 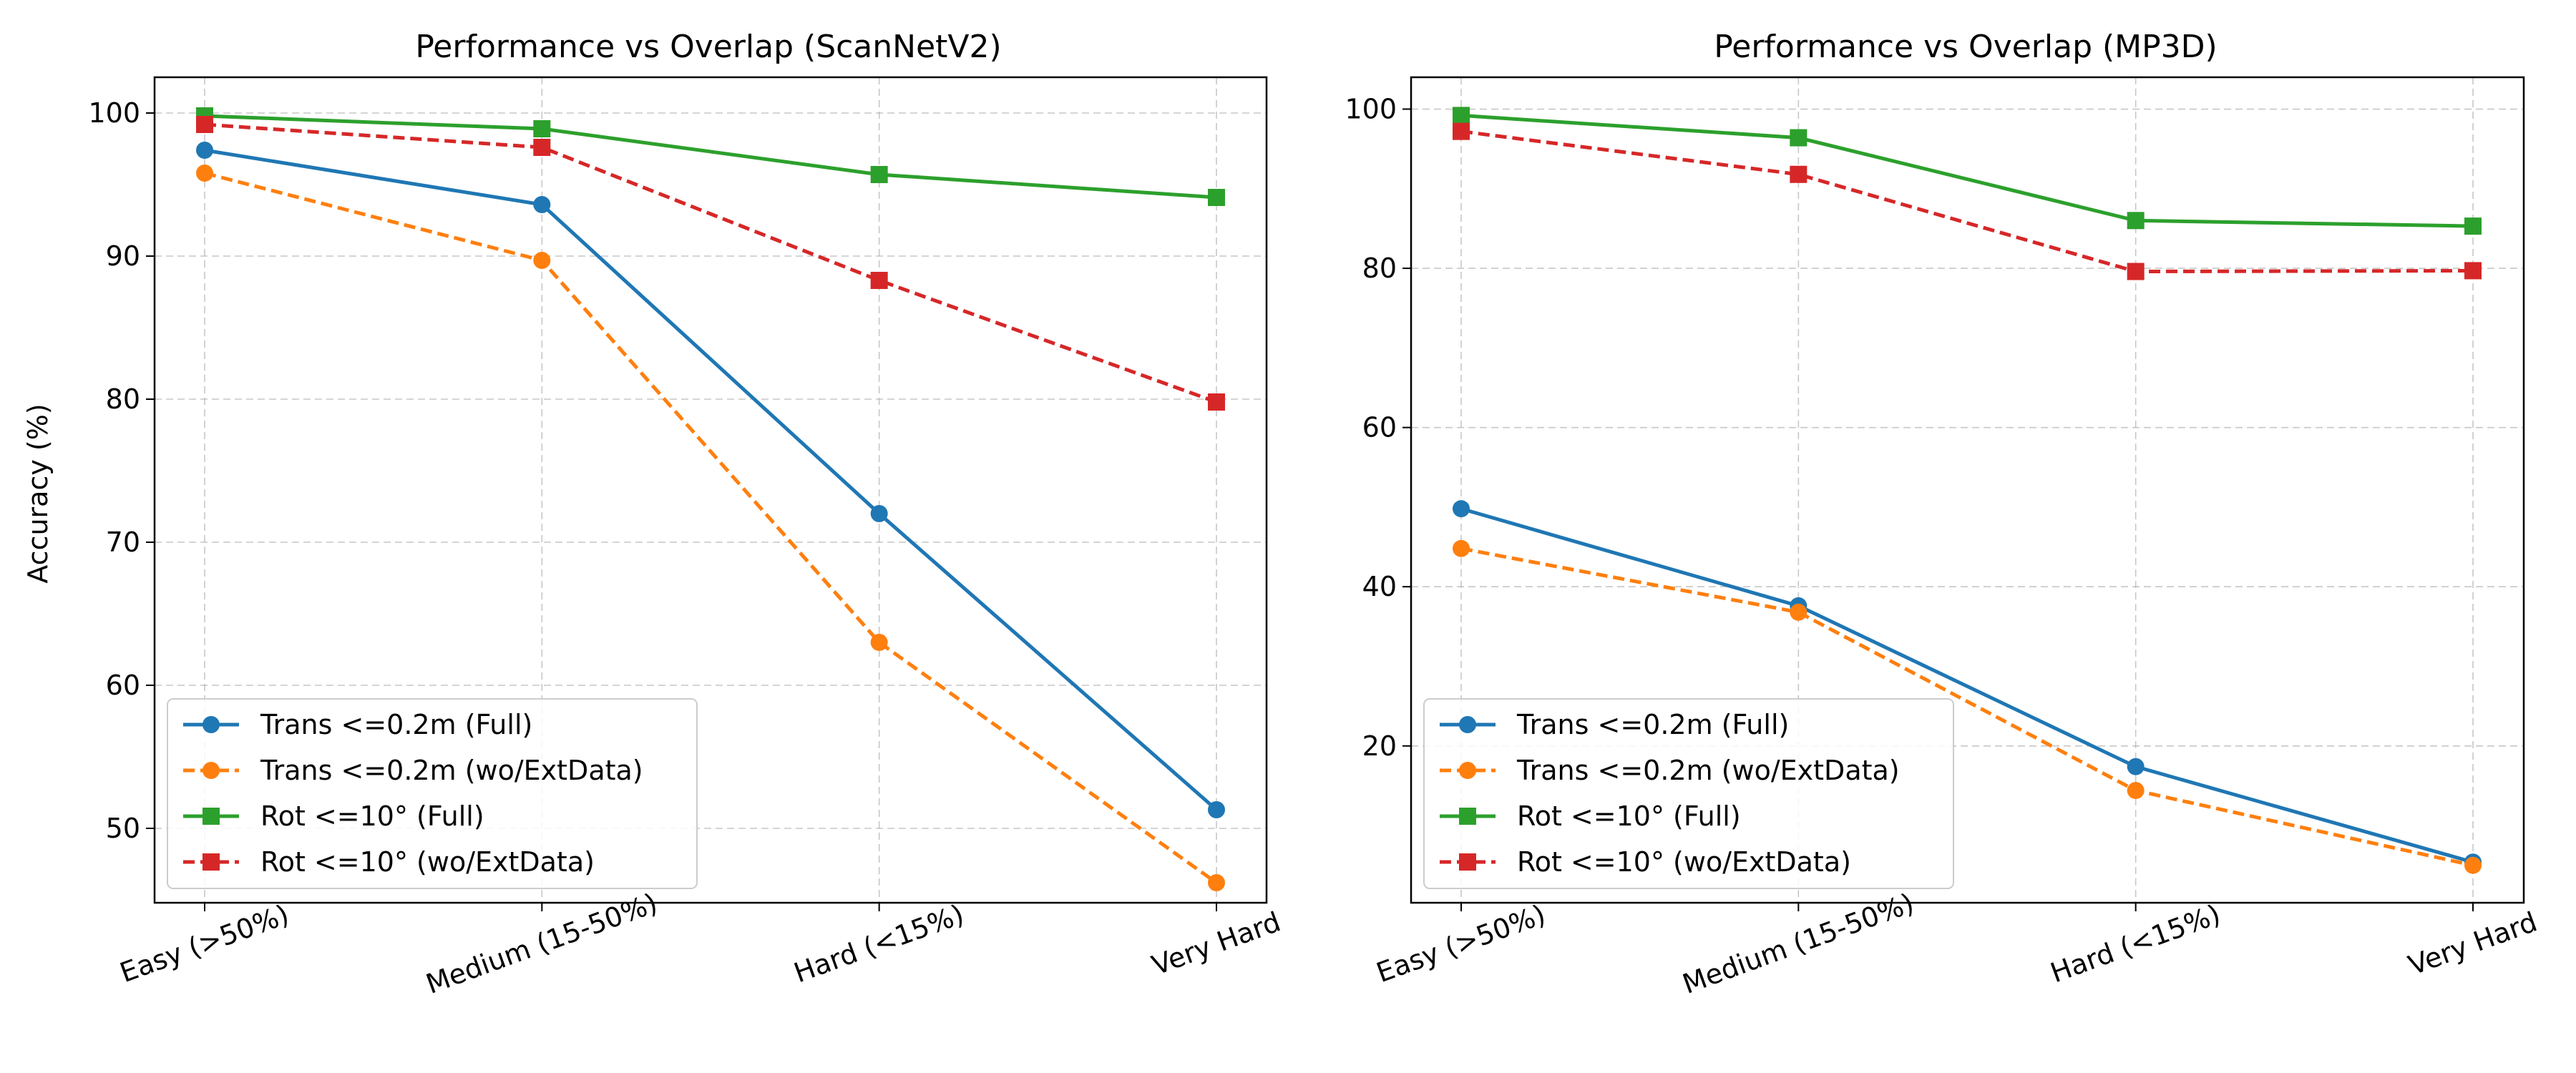 I want to click on chart-title: Performance vs Overlap (MP3D), so click(x=1965, y=47).